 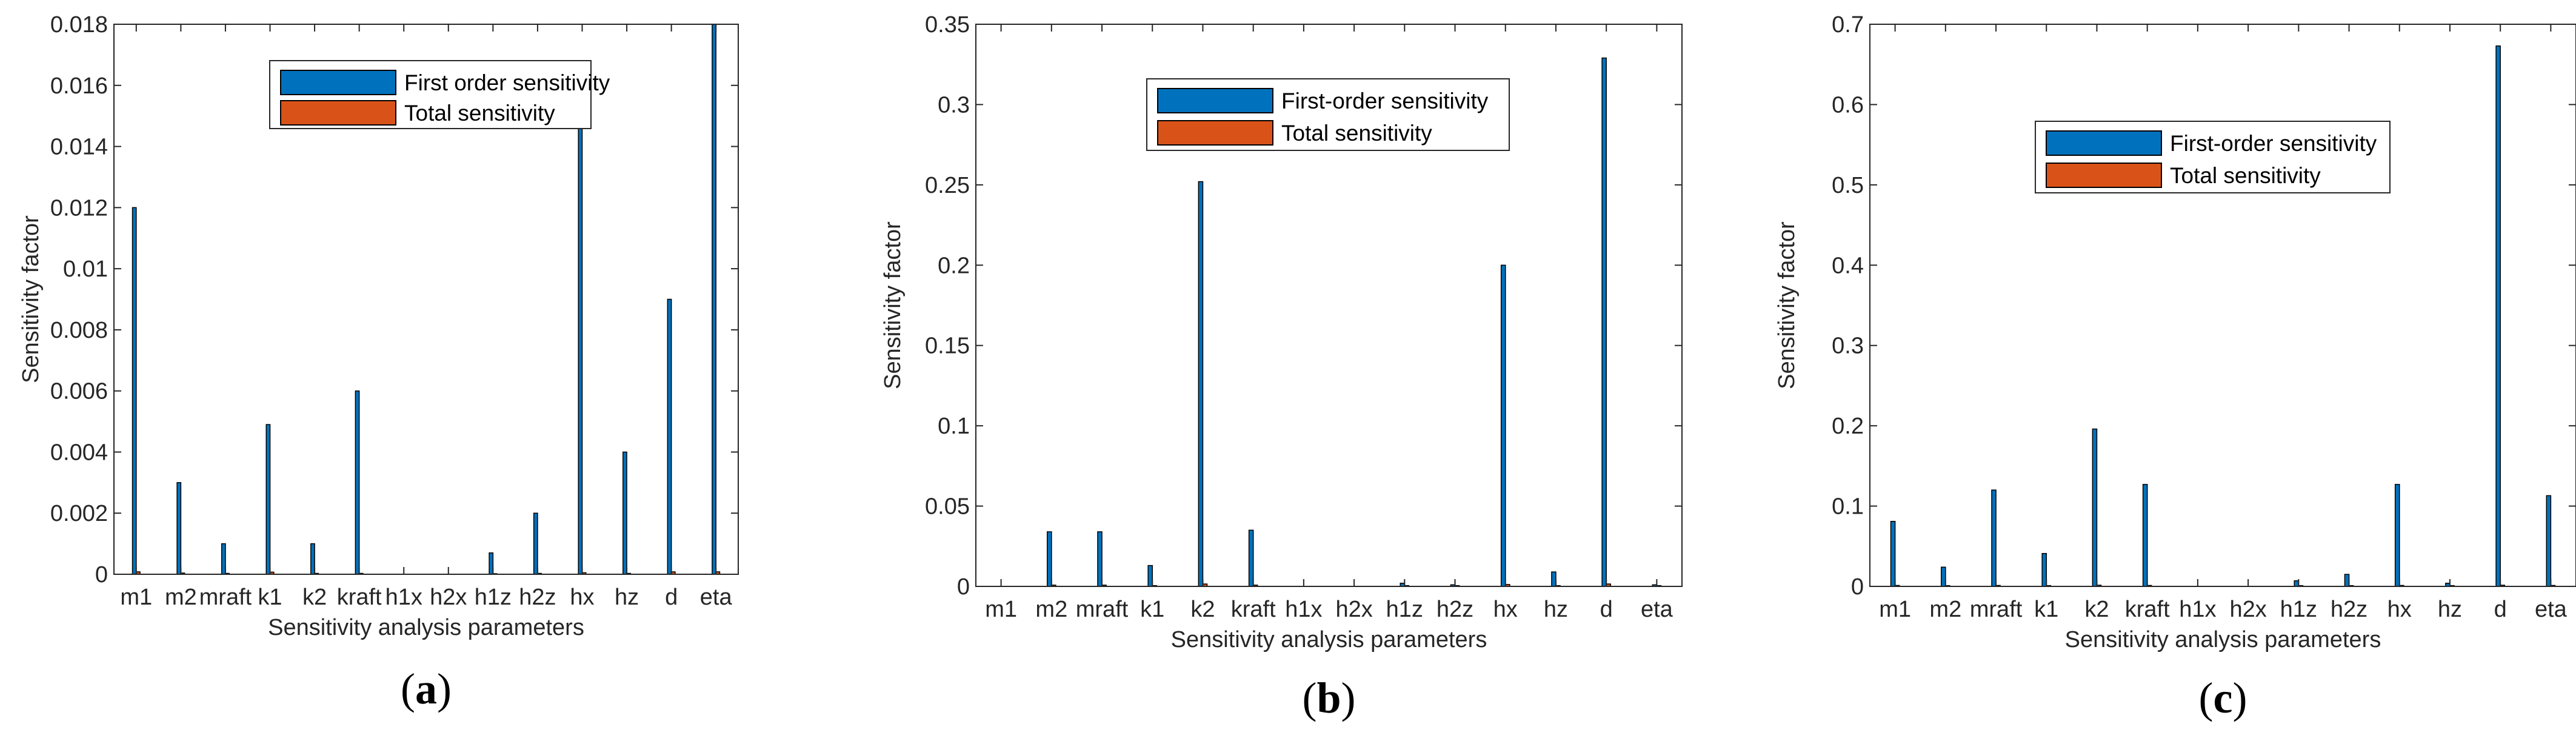 What do you see at coordinates (85, 269) in the screenshot?
I see `y-tick-label: 0.01` at bounding box center [85, 269].